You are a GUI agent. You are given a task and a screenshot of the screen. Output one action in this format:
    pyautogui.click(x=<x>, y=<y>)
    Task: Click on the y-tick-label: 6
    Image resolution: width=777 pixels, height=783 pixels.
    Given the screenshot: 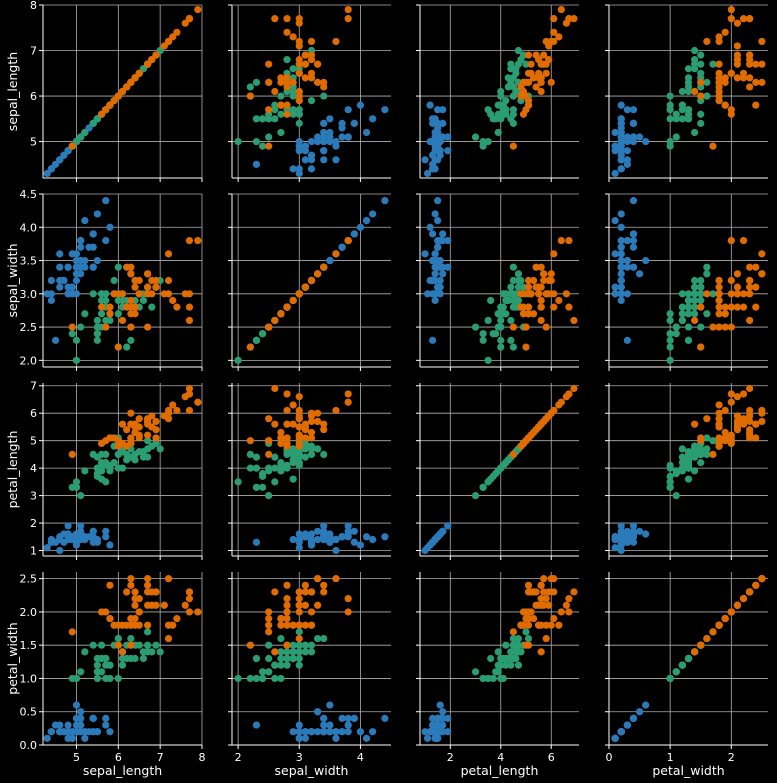 What is the action you would take?
    pyautogui.click(x=33, y=96)
    